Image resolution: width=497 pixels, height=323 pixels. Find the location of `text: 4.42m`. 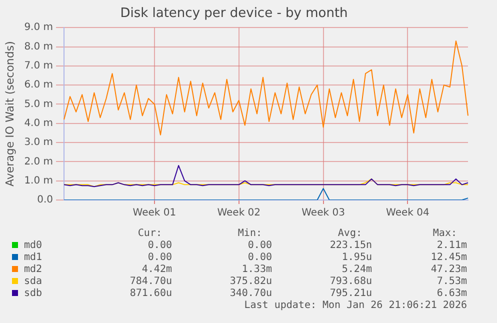

text: 4.42m is located at coordinates (156, 270).